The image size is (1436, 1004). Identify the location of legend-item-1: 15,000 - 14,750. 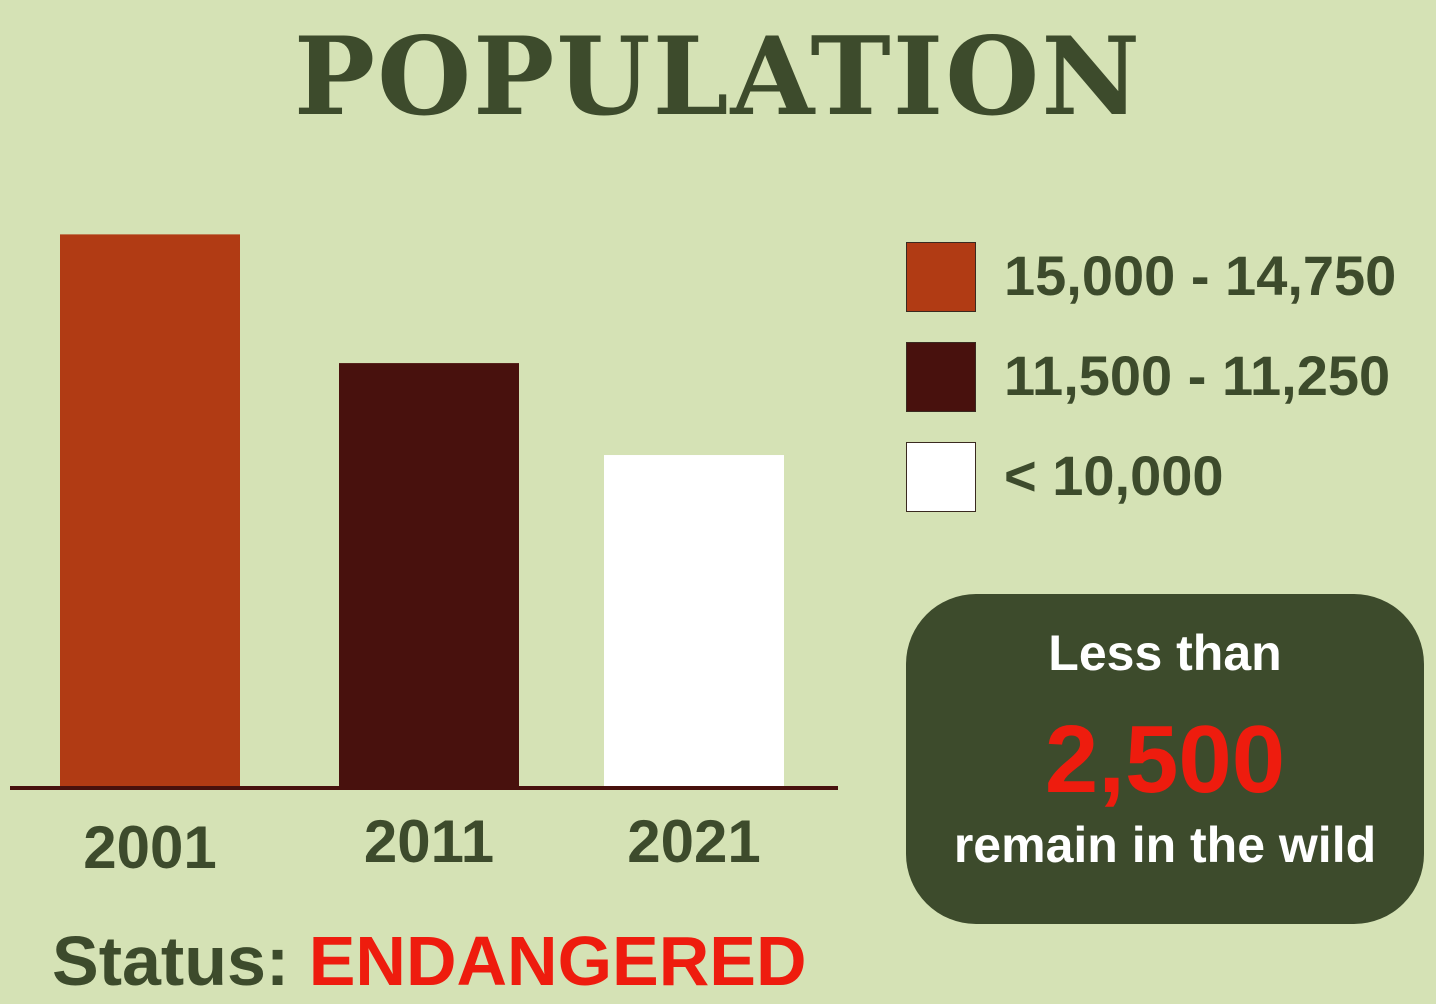
(1171, 292).